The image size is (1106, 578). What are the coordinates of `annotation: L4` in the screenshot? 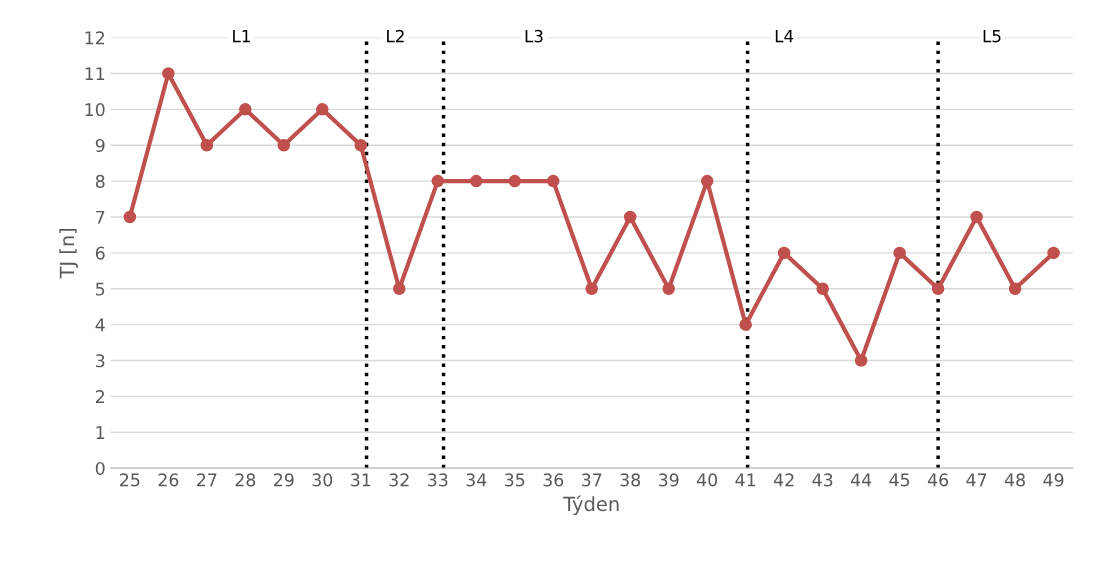 It's located at (784, 36).